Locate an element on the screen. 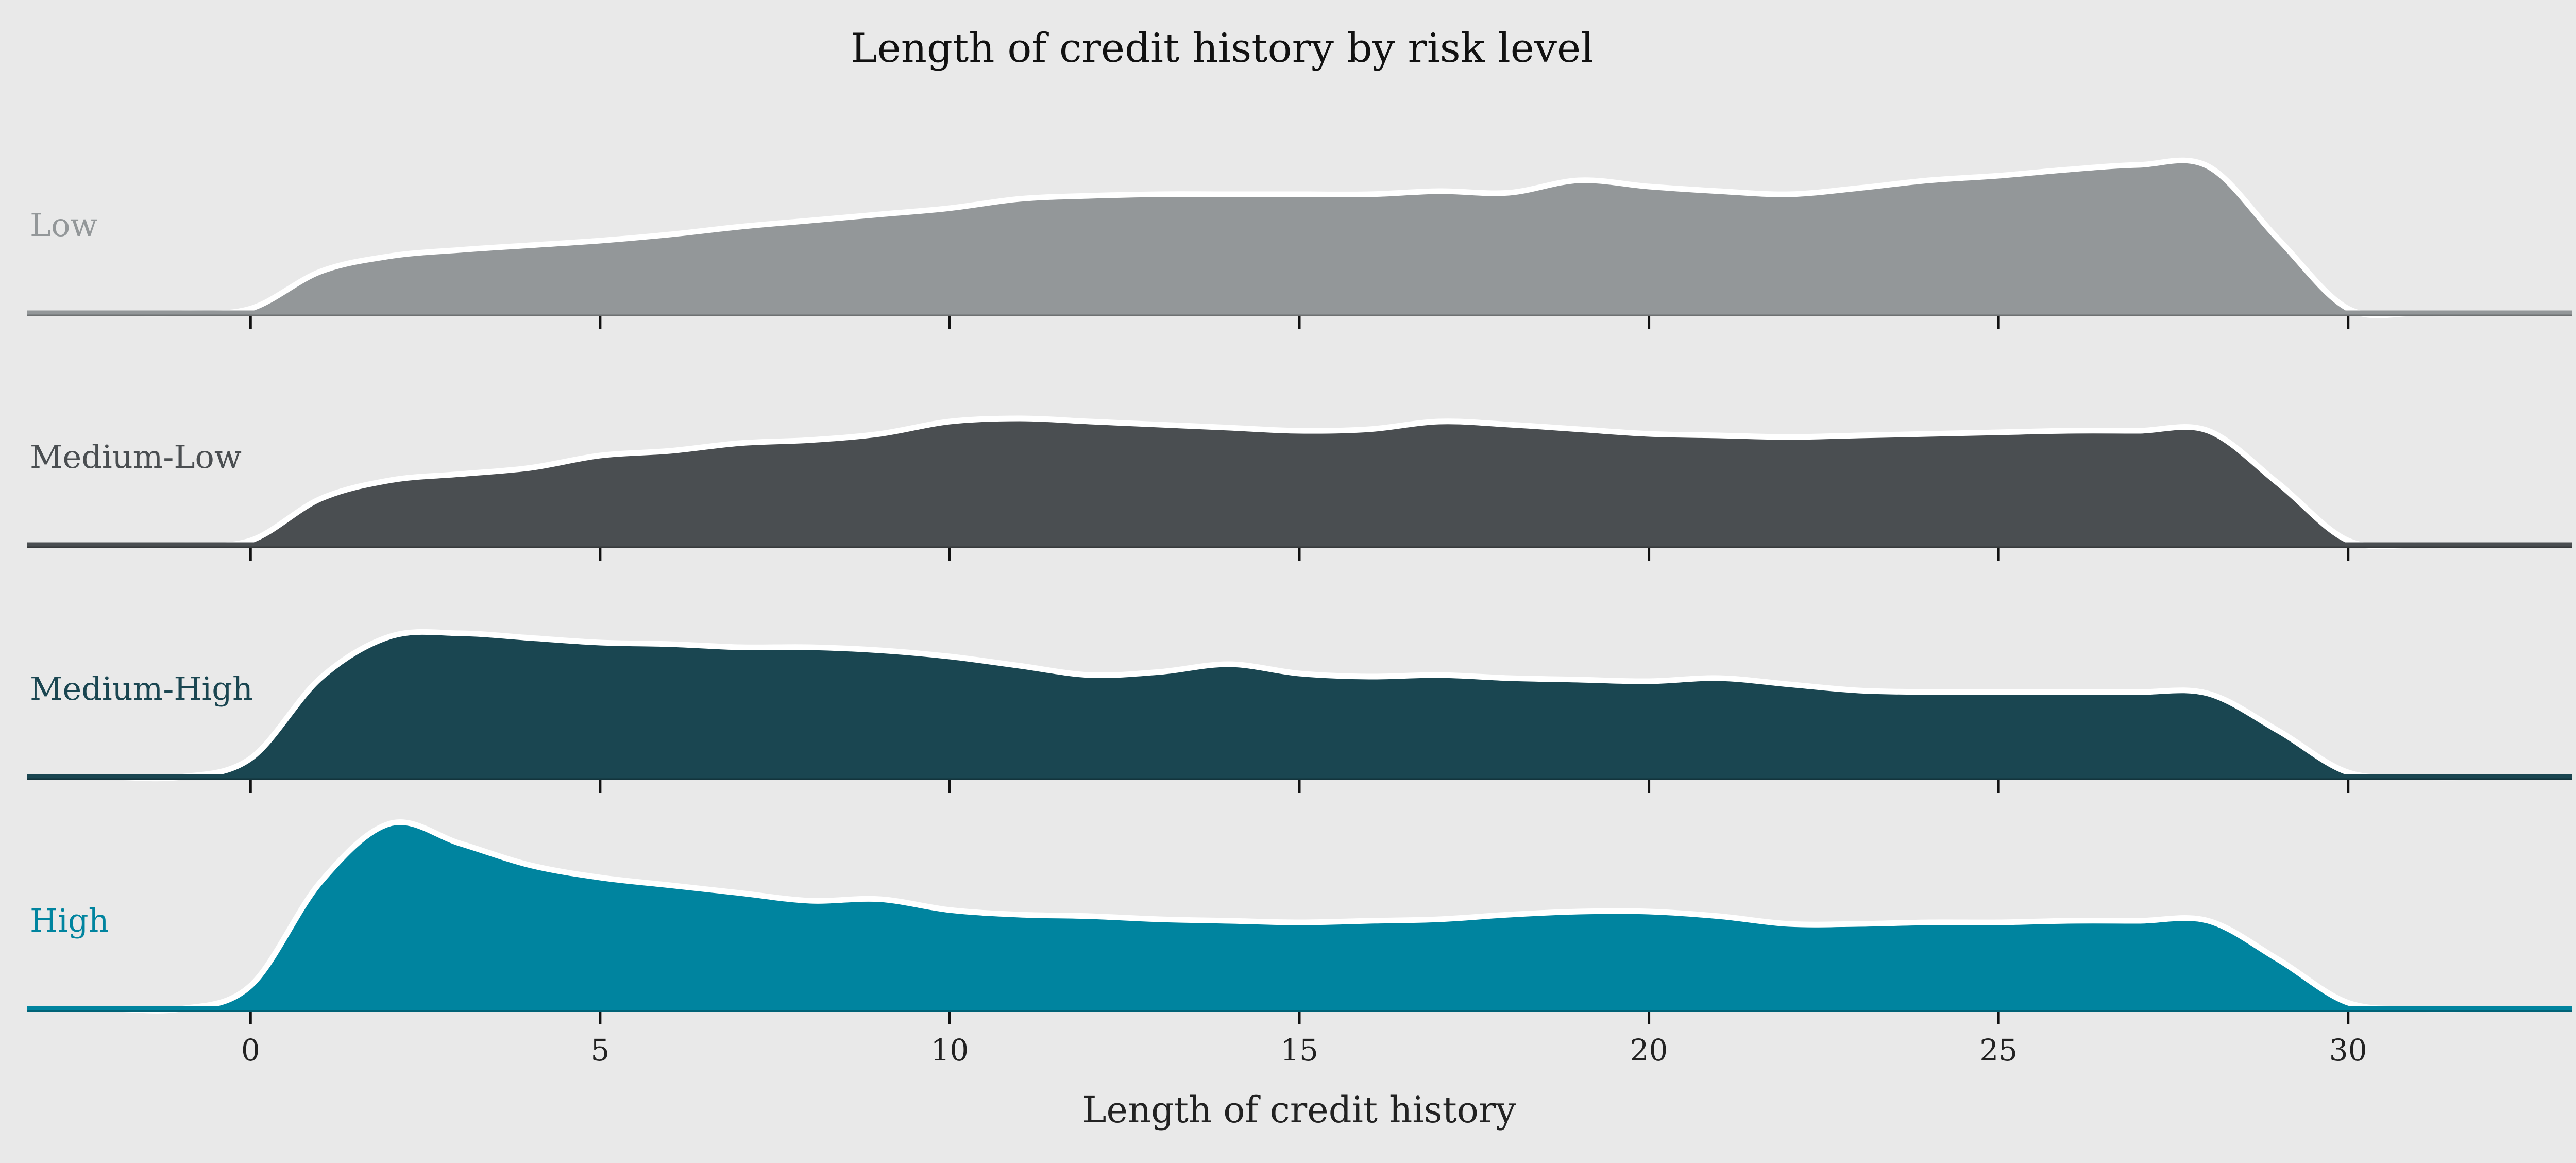 The width and height of the screenshot is (2576, 1163). x-tick-label: 30 is located at coordinates (2348, 1050).